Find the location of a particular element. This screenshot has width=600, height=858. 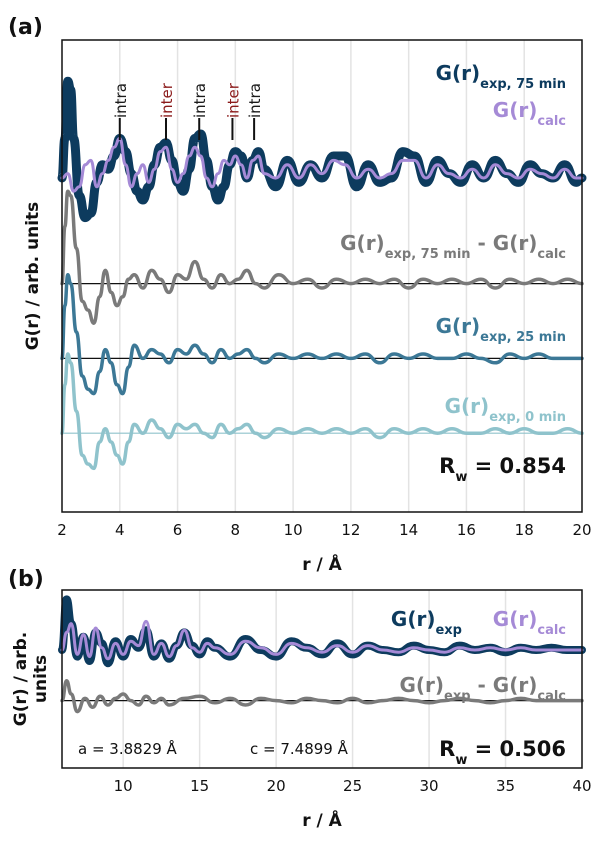

label-calc-a: G(r)calc is located at coordinates (529, 113).